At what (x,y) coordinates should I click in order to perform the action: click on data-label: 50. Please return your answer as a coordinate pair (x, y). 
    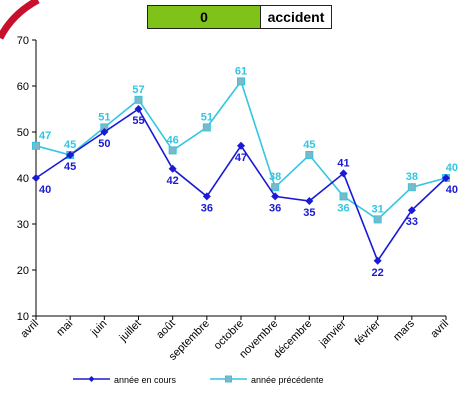
    Looking at the image, I should click on (104, 144).